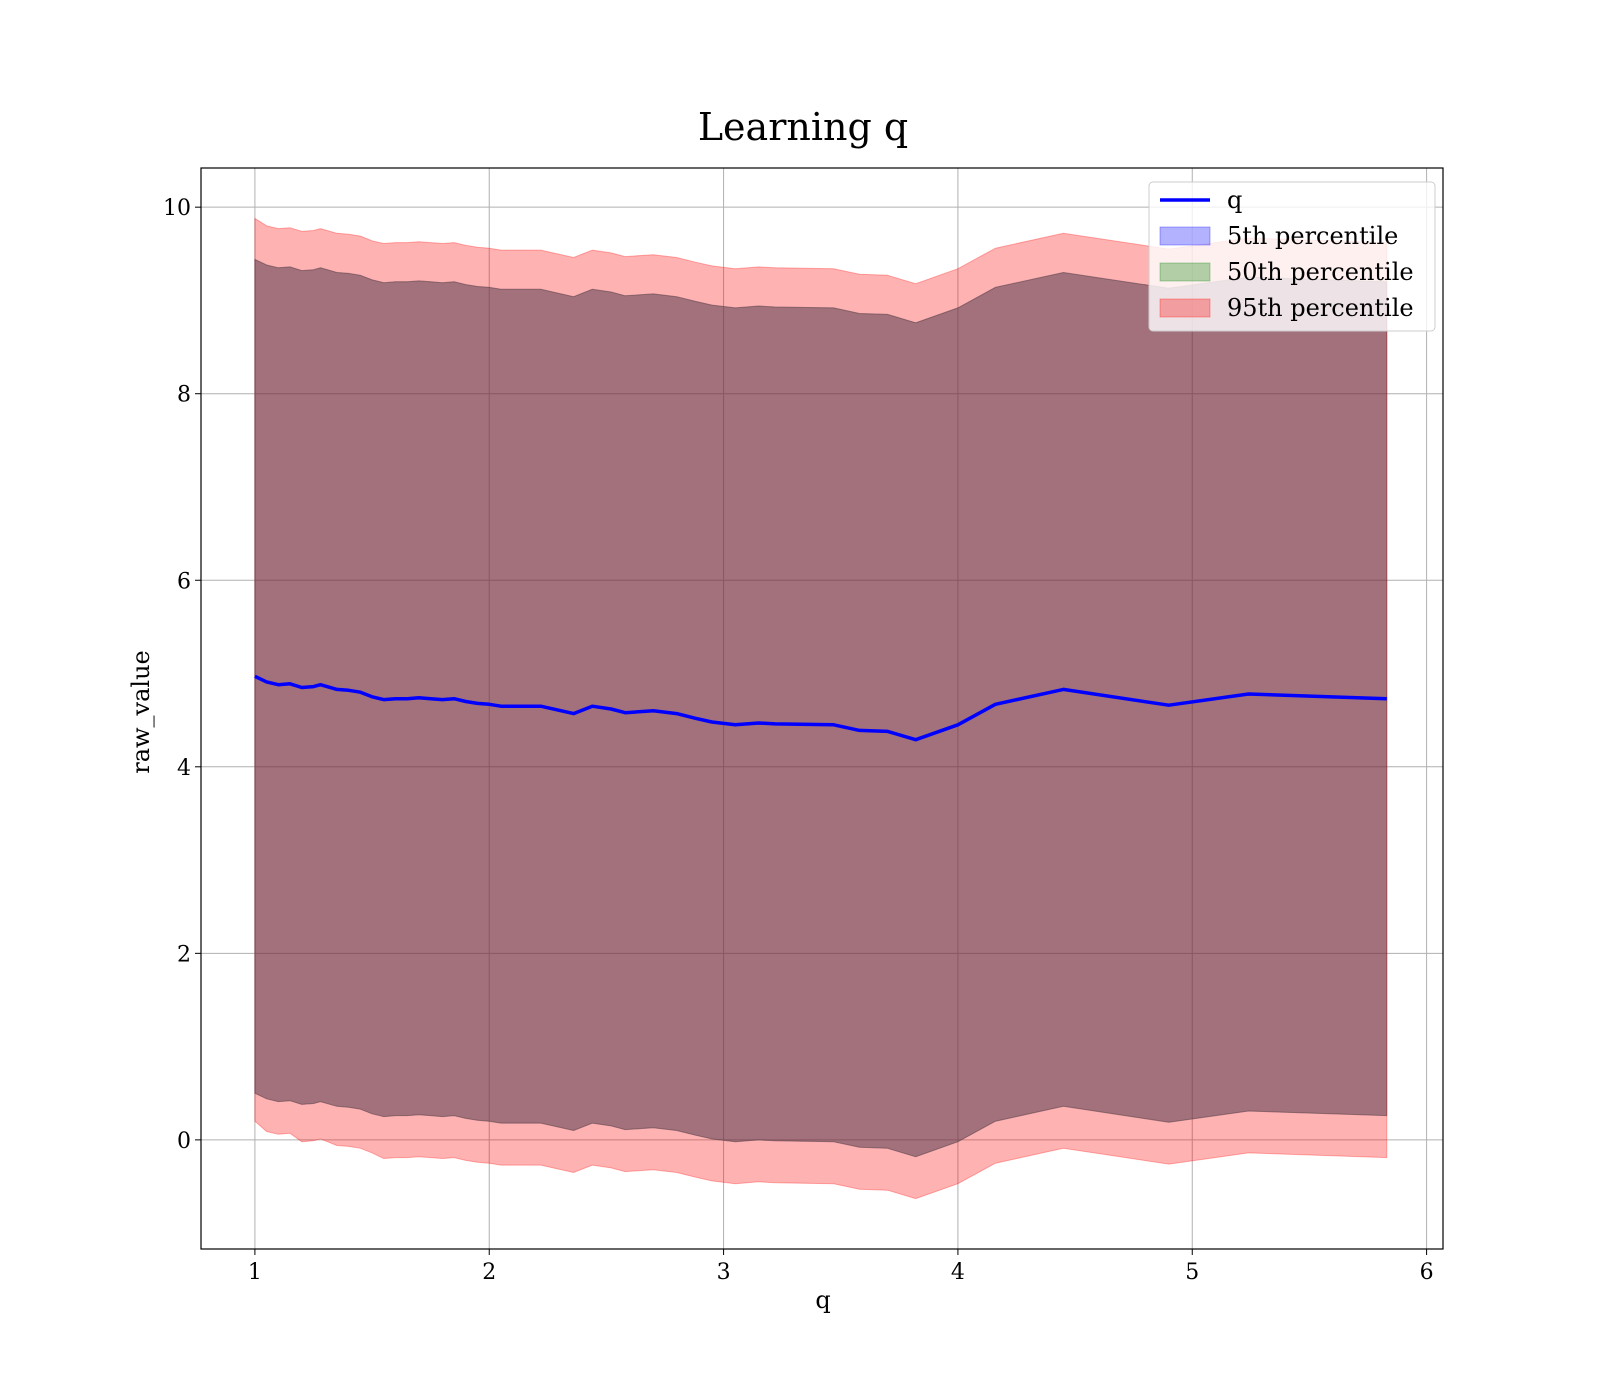 Image resolution: width=1600 pixels, height=1400 pixels. What do you see at coordinates (184, 954) in the screenshot?
I see `y-tick-label: 2` at bounding box center [184, 954].